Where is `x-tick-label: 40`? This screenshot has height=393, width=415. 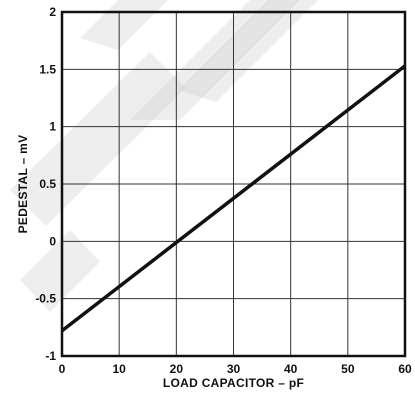 x-tick-label: 40 is located at coordinates (291, 369).